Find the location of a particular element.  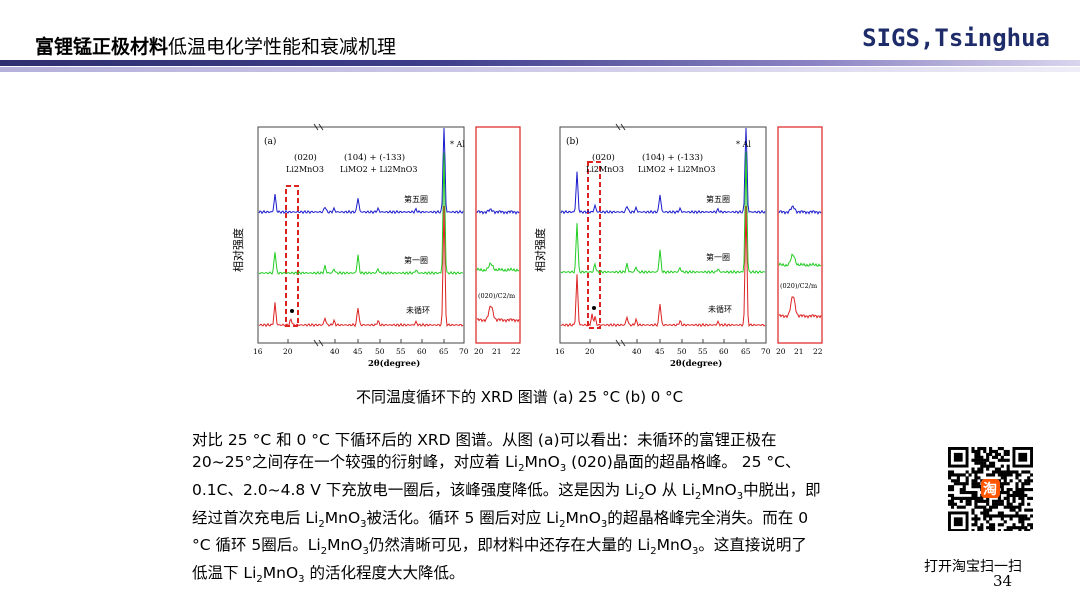

taobao-logo-text: 淘 is located at coordinates (990, 489).